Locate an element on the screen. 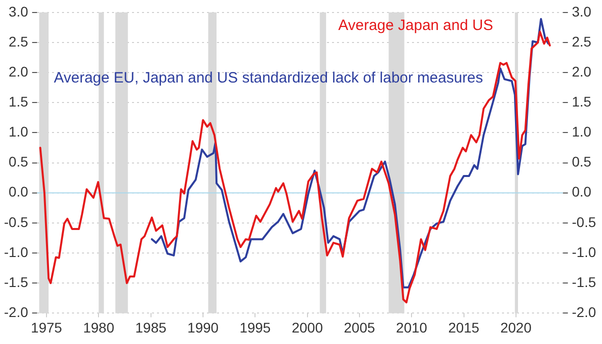  y-tick-label: 1.5 is located at coordinates (18, 102).